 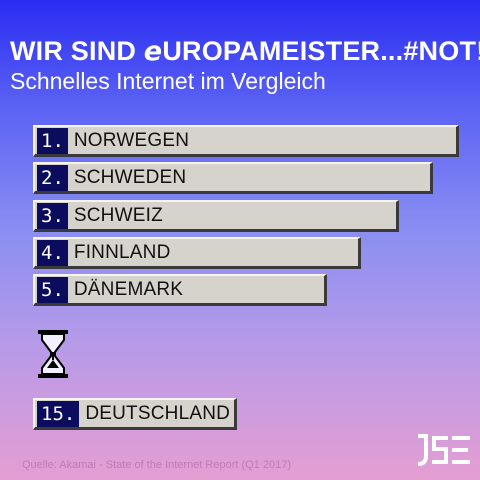 I want to click on rank-label: 5., so click(x=52, y=289).